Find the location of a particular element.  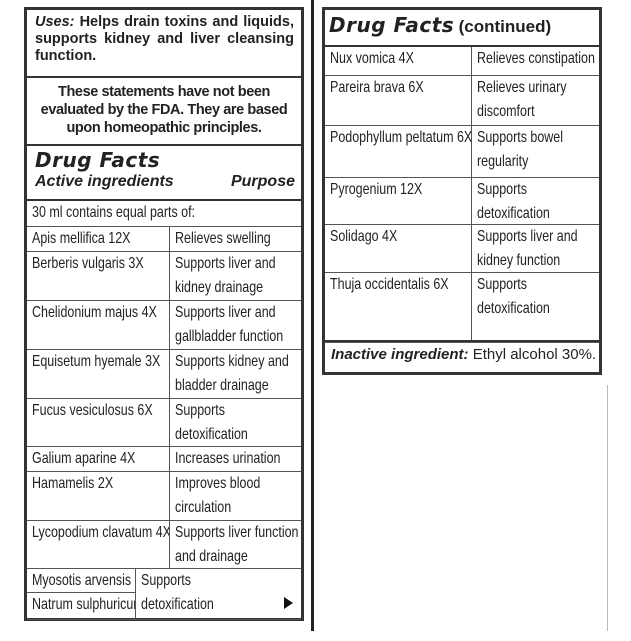

ingredient-purpose: Supports liver function and drainage is located at coordinates (237, 544).